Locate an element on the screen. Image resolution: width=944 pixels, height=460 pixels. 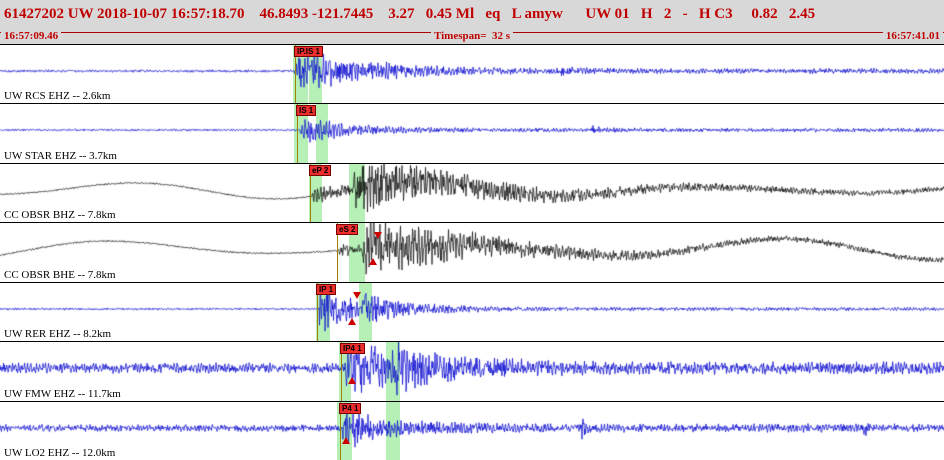
trace-label: UW LO2 EHZ -- 12.0km is located at coordinates (60, 452).